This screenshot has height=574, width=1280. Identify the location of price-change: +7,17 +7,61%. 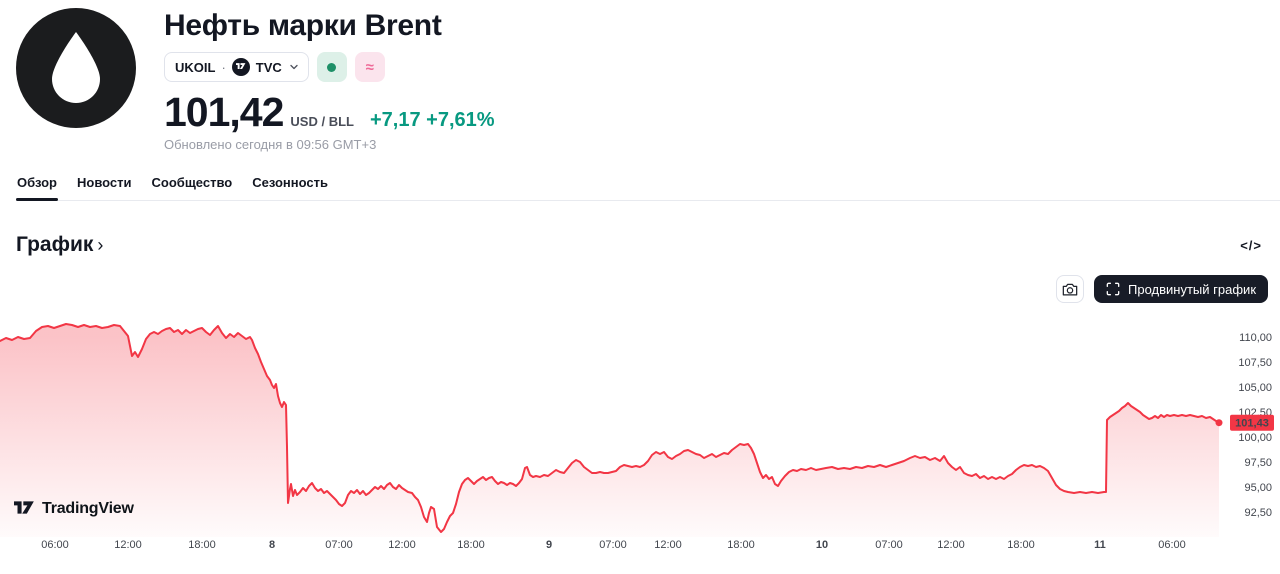
(432, 120).